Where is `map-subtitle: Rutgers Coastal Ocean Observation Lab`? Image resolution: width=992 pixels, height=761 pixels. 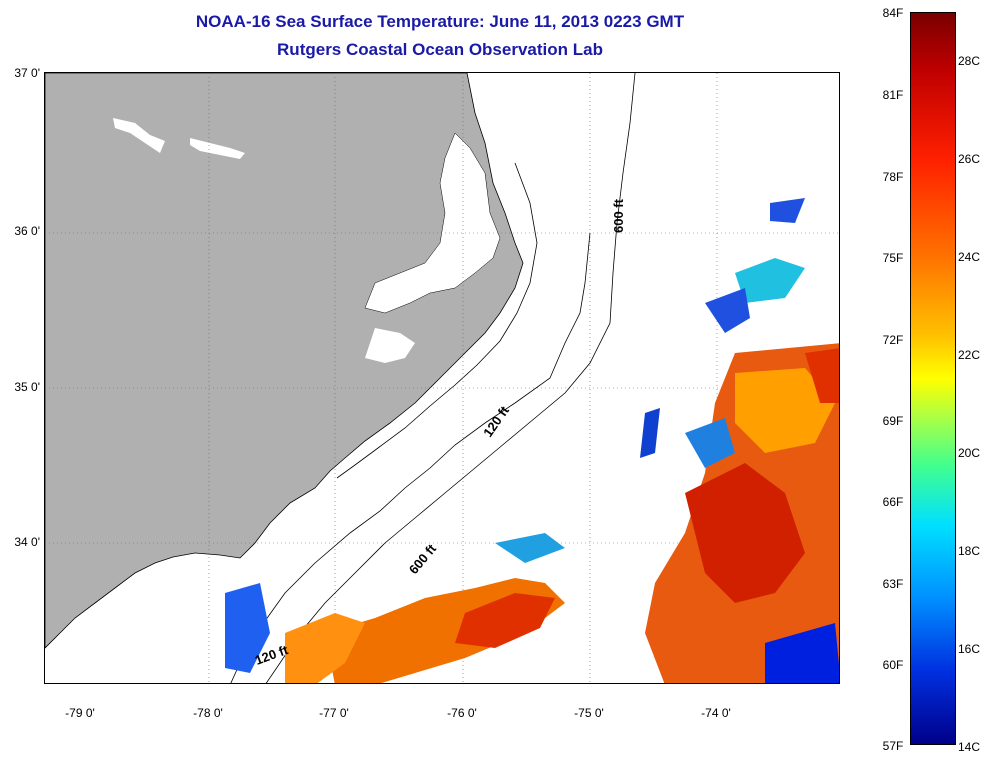 map-subtitle: Rutgers Coastal Ocean Observation Lab is located at coordinates (440, 49).